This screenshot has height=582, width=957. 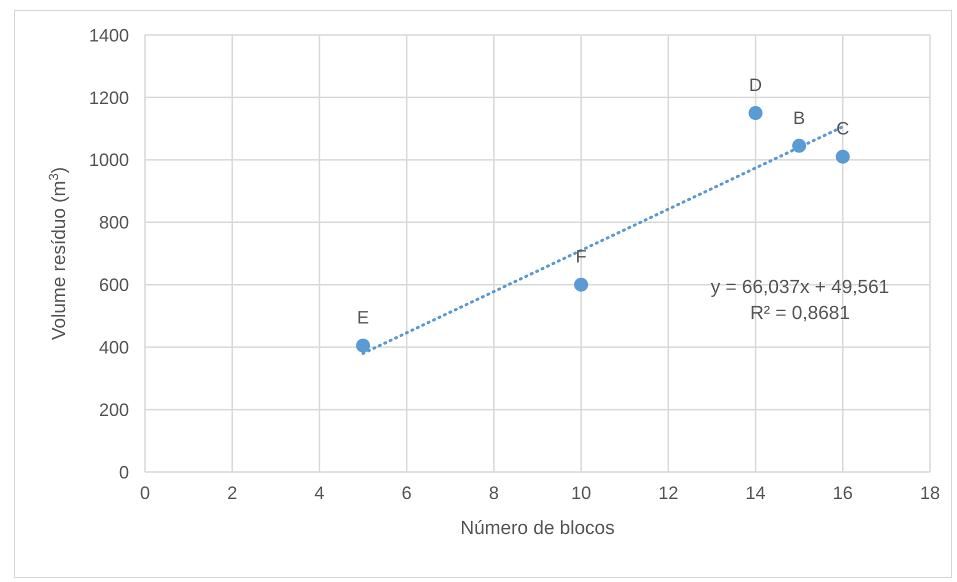 I want to click on y-tick-label: 1400, so click(x=108, y=35).